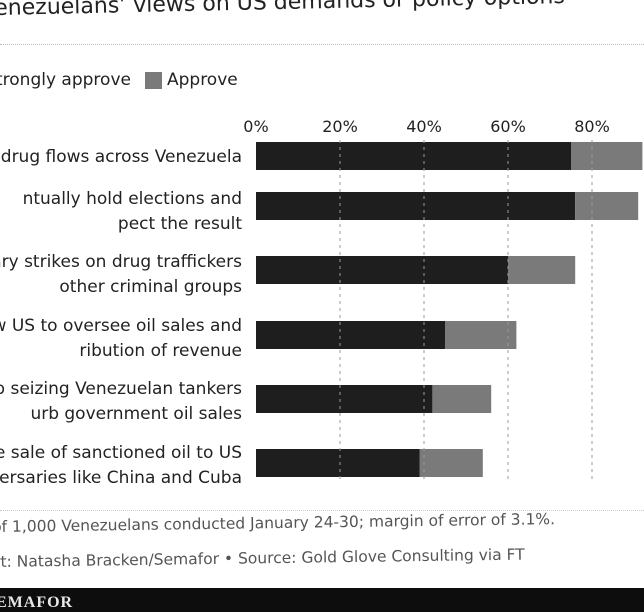  Describe the element at coordinates (121, 453) in the screenshot. I see `category-label-line: ase sale of sanctioned oil to US` at that location.